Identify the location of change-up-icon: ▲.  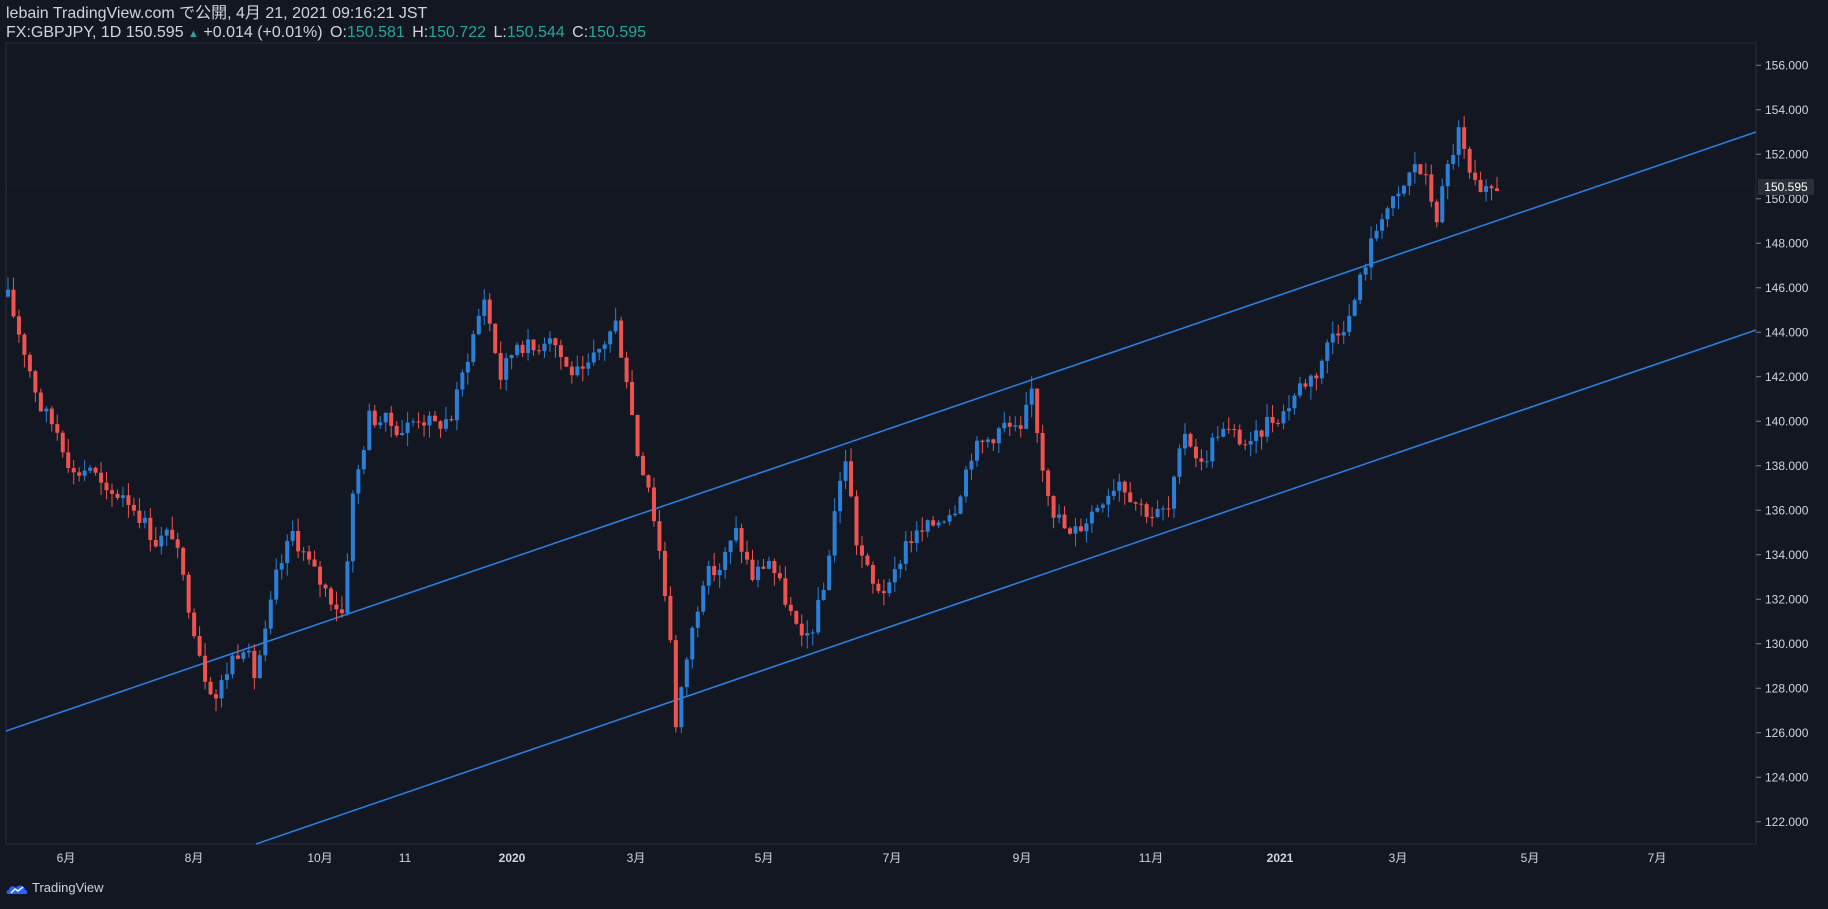
(193, 34).